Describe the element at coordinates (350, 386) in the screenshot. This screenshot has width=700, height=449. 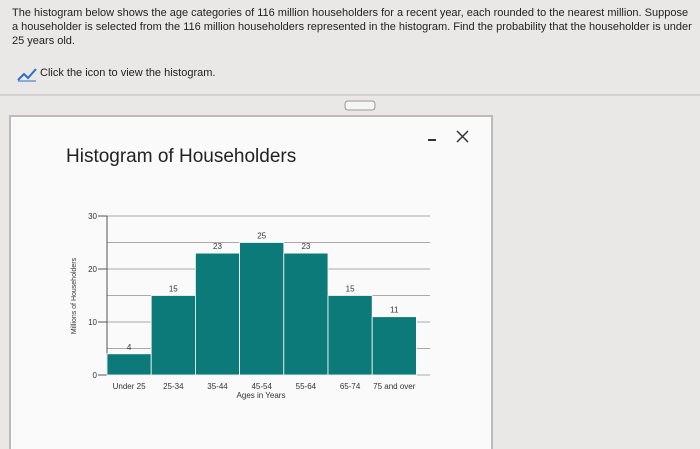
I see `x-tick-label: 65-74` at that location.